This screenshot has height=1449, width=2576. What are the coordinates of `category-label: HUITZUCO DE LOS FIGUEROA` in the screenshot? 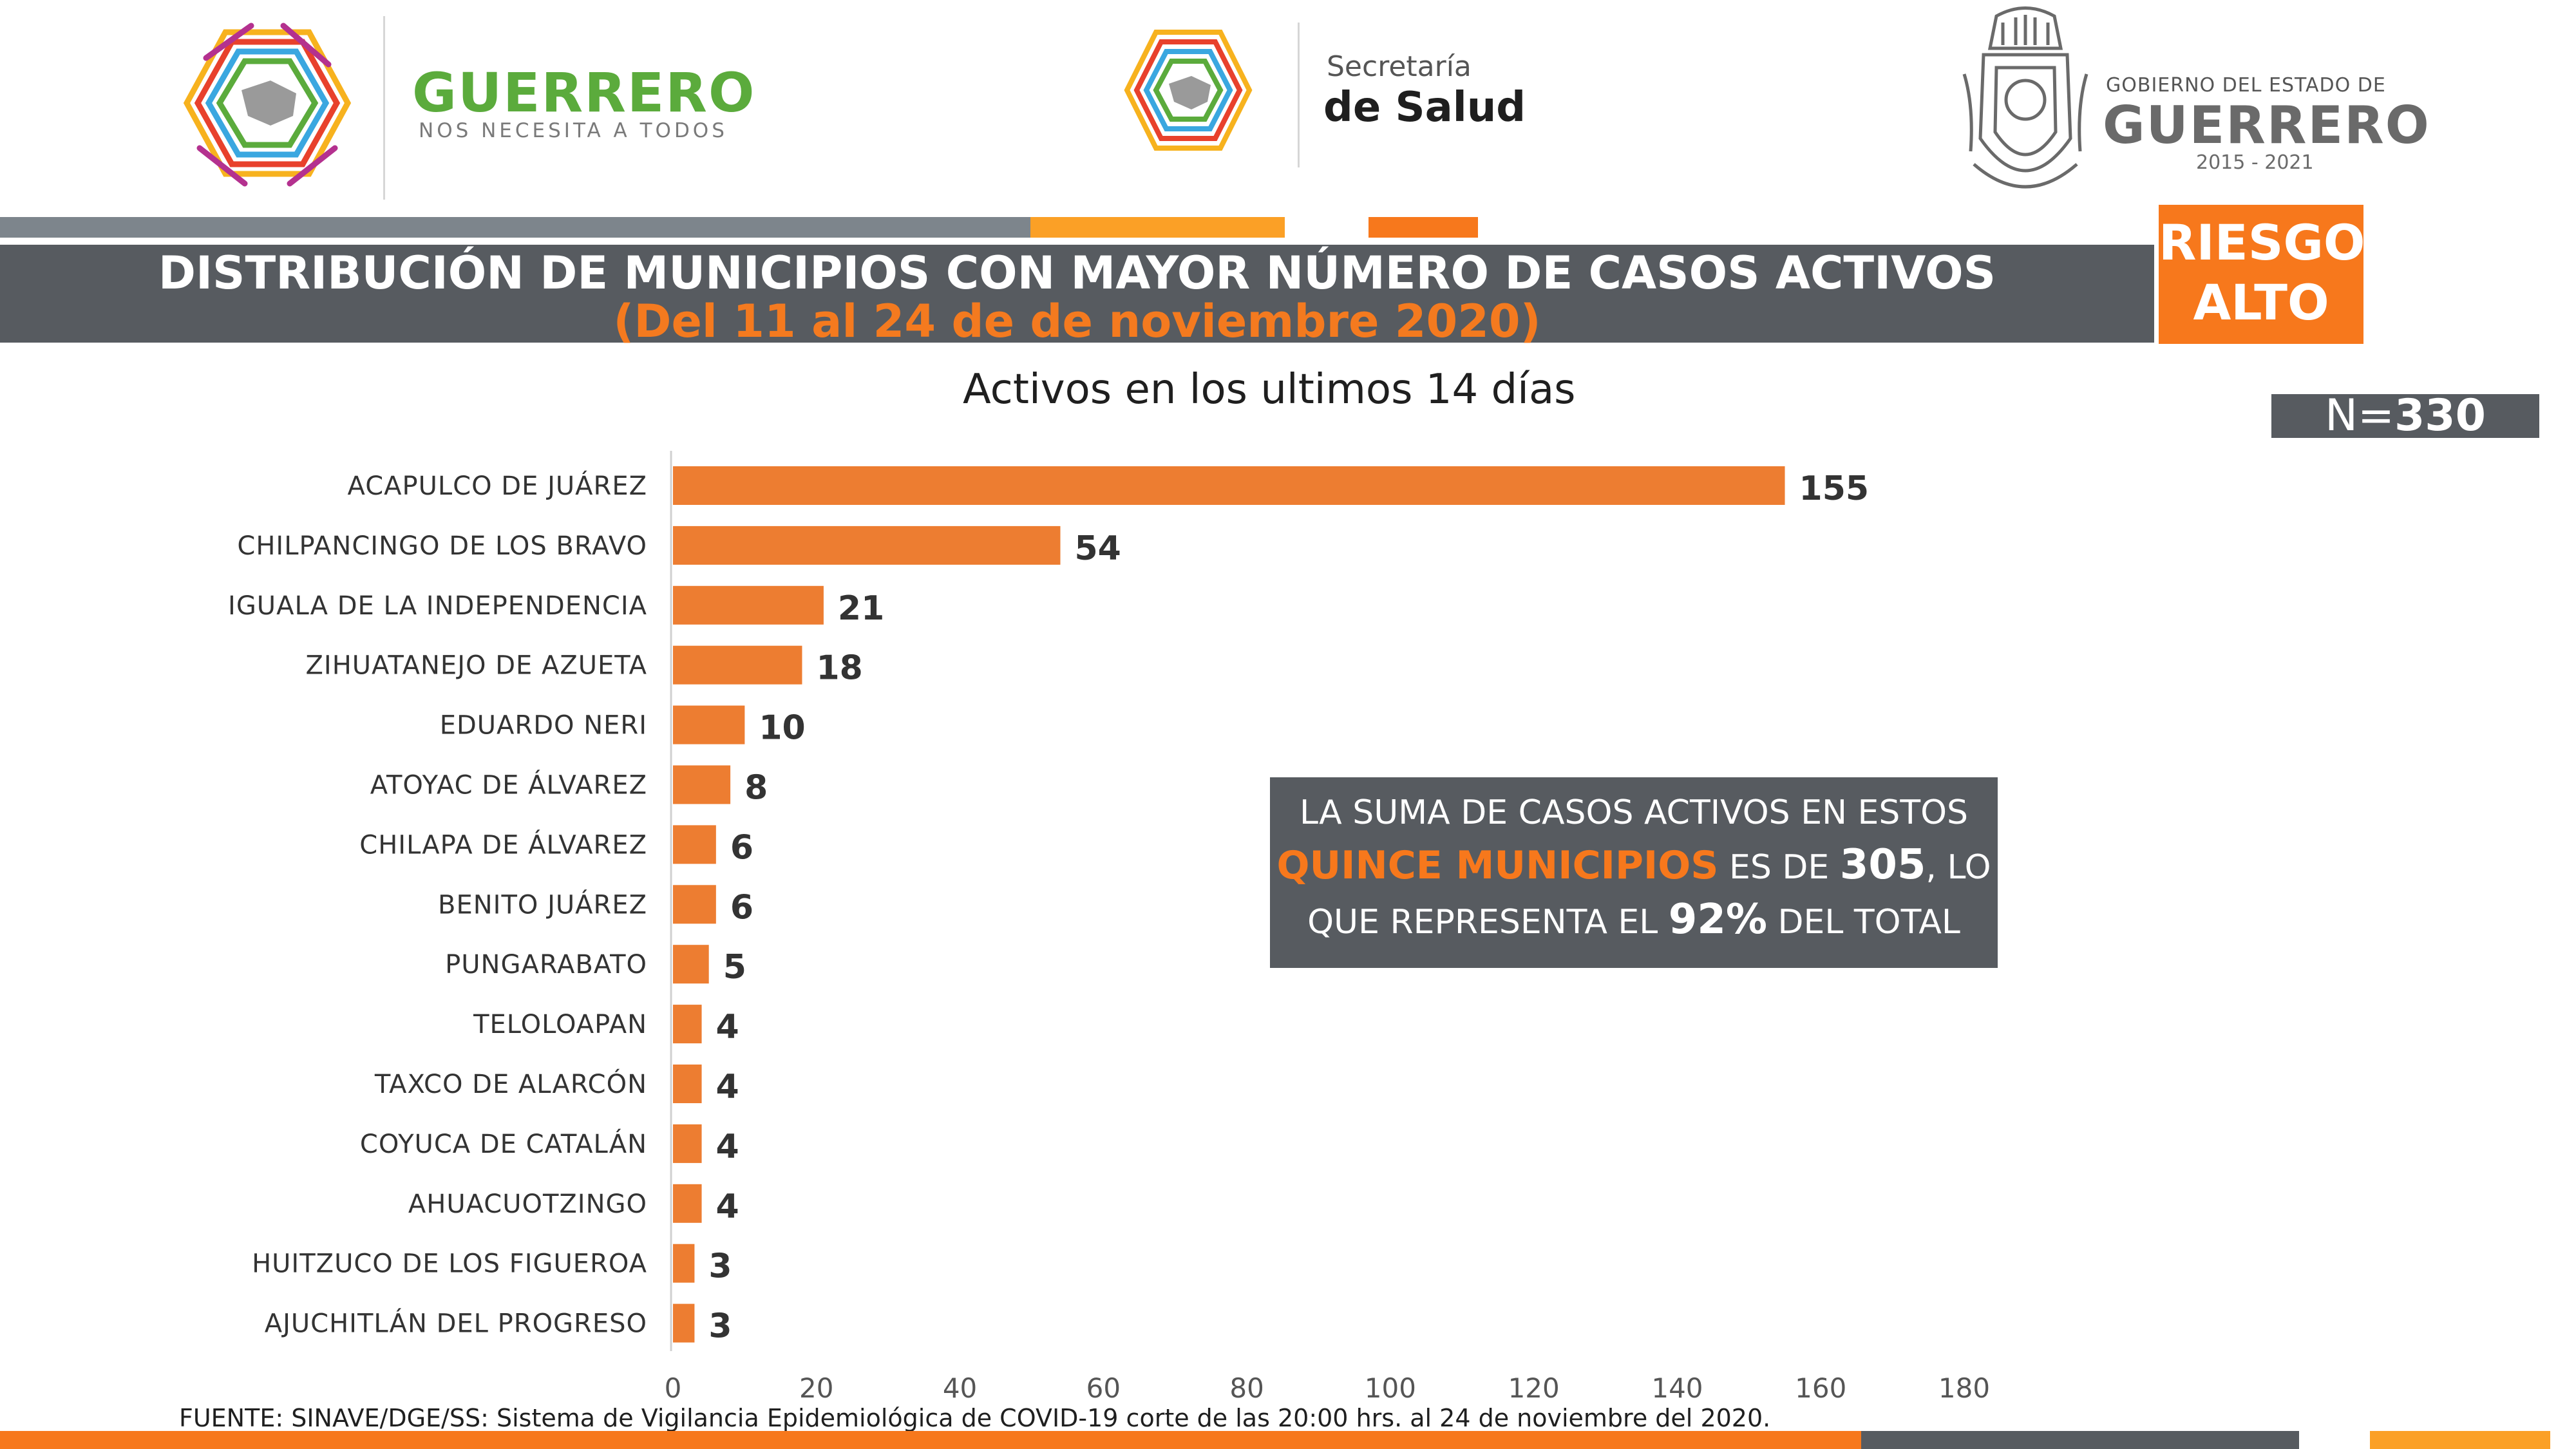 It's located at (449, 1264).